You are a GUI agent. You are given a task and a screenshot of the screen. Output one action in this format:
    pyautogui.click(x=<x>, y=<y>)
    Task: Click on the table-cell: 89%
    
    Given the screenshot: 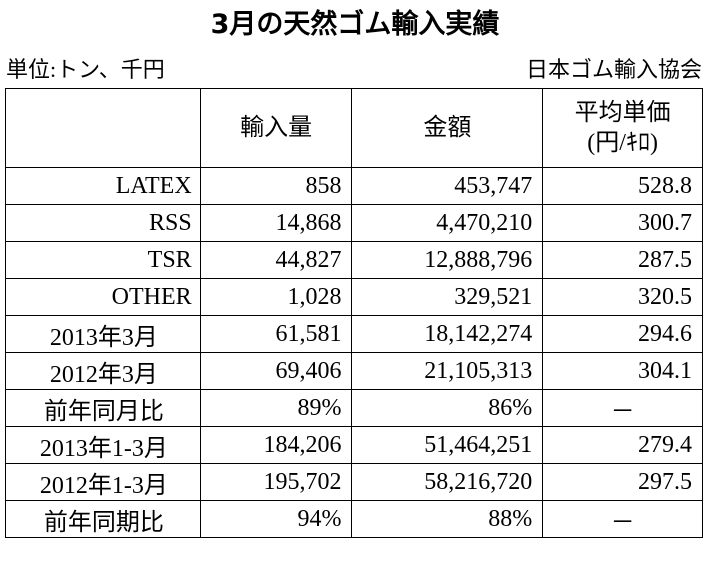 What is the action you would take?
    pyautogui.click(x=276, y=408)
    